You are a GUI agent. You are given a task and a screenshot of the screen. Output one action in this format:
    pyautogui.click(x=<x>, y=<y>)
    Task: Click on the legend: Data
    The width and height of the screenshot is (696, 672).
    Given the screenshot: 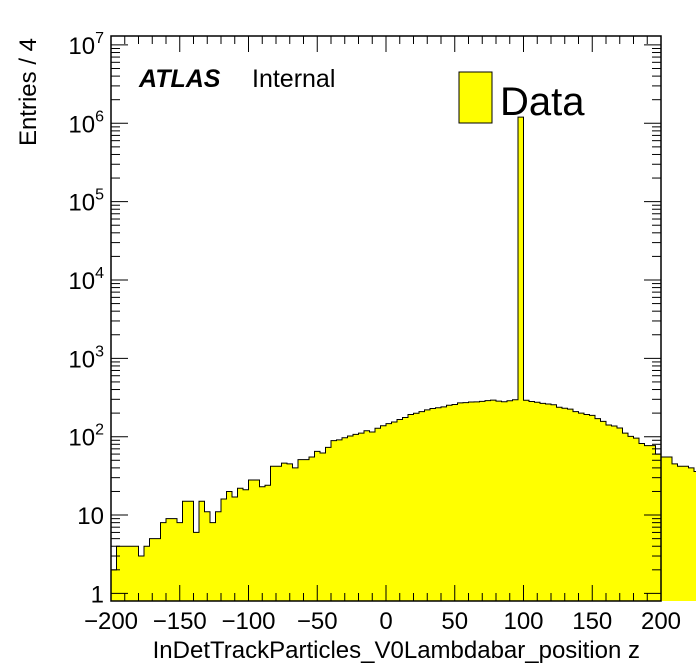 What is the action you would take?
    pyautogui.click(x=521, y=97)
    